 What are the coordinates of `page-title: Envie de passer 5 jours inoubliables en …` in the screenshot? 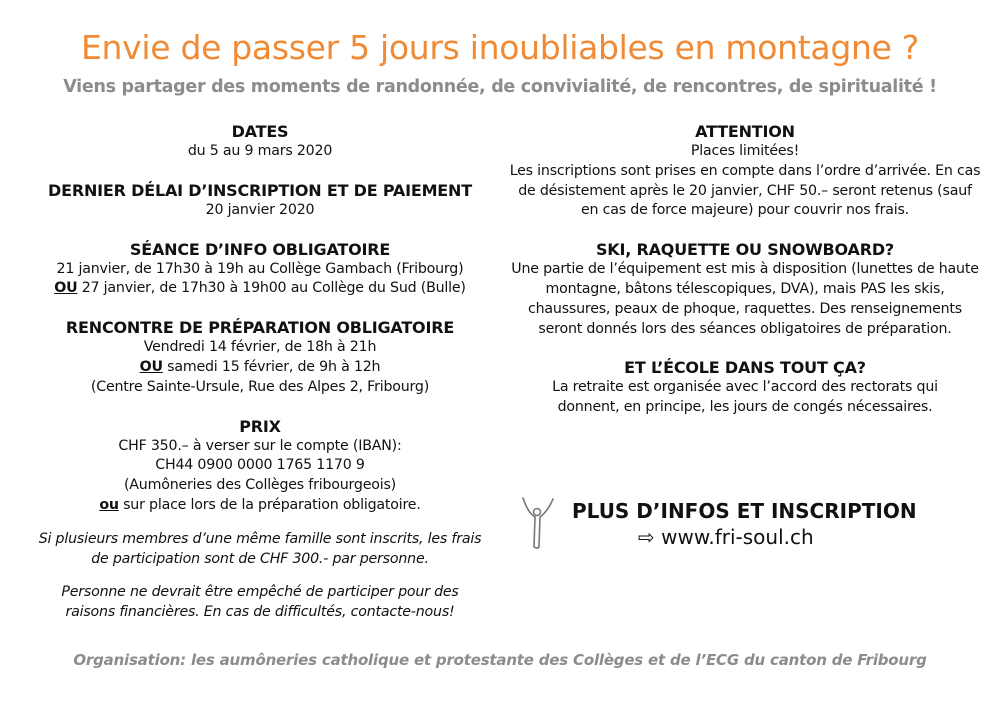 It's located at (499, 47).